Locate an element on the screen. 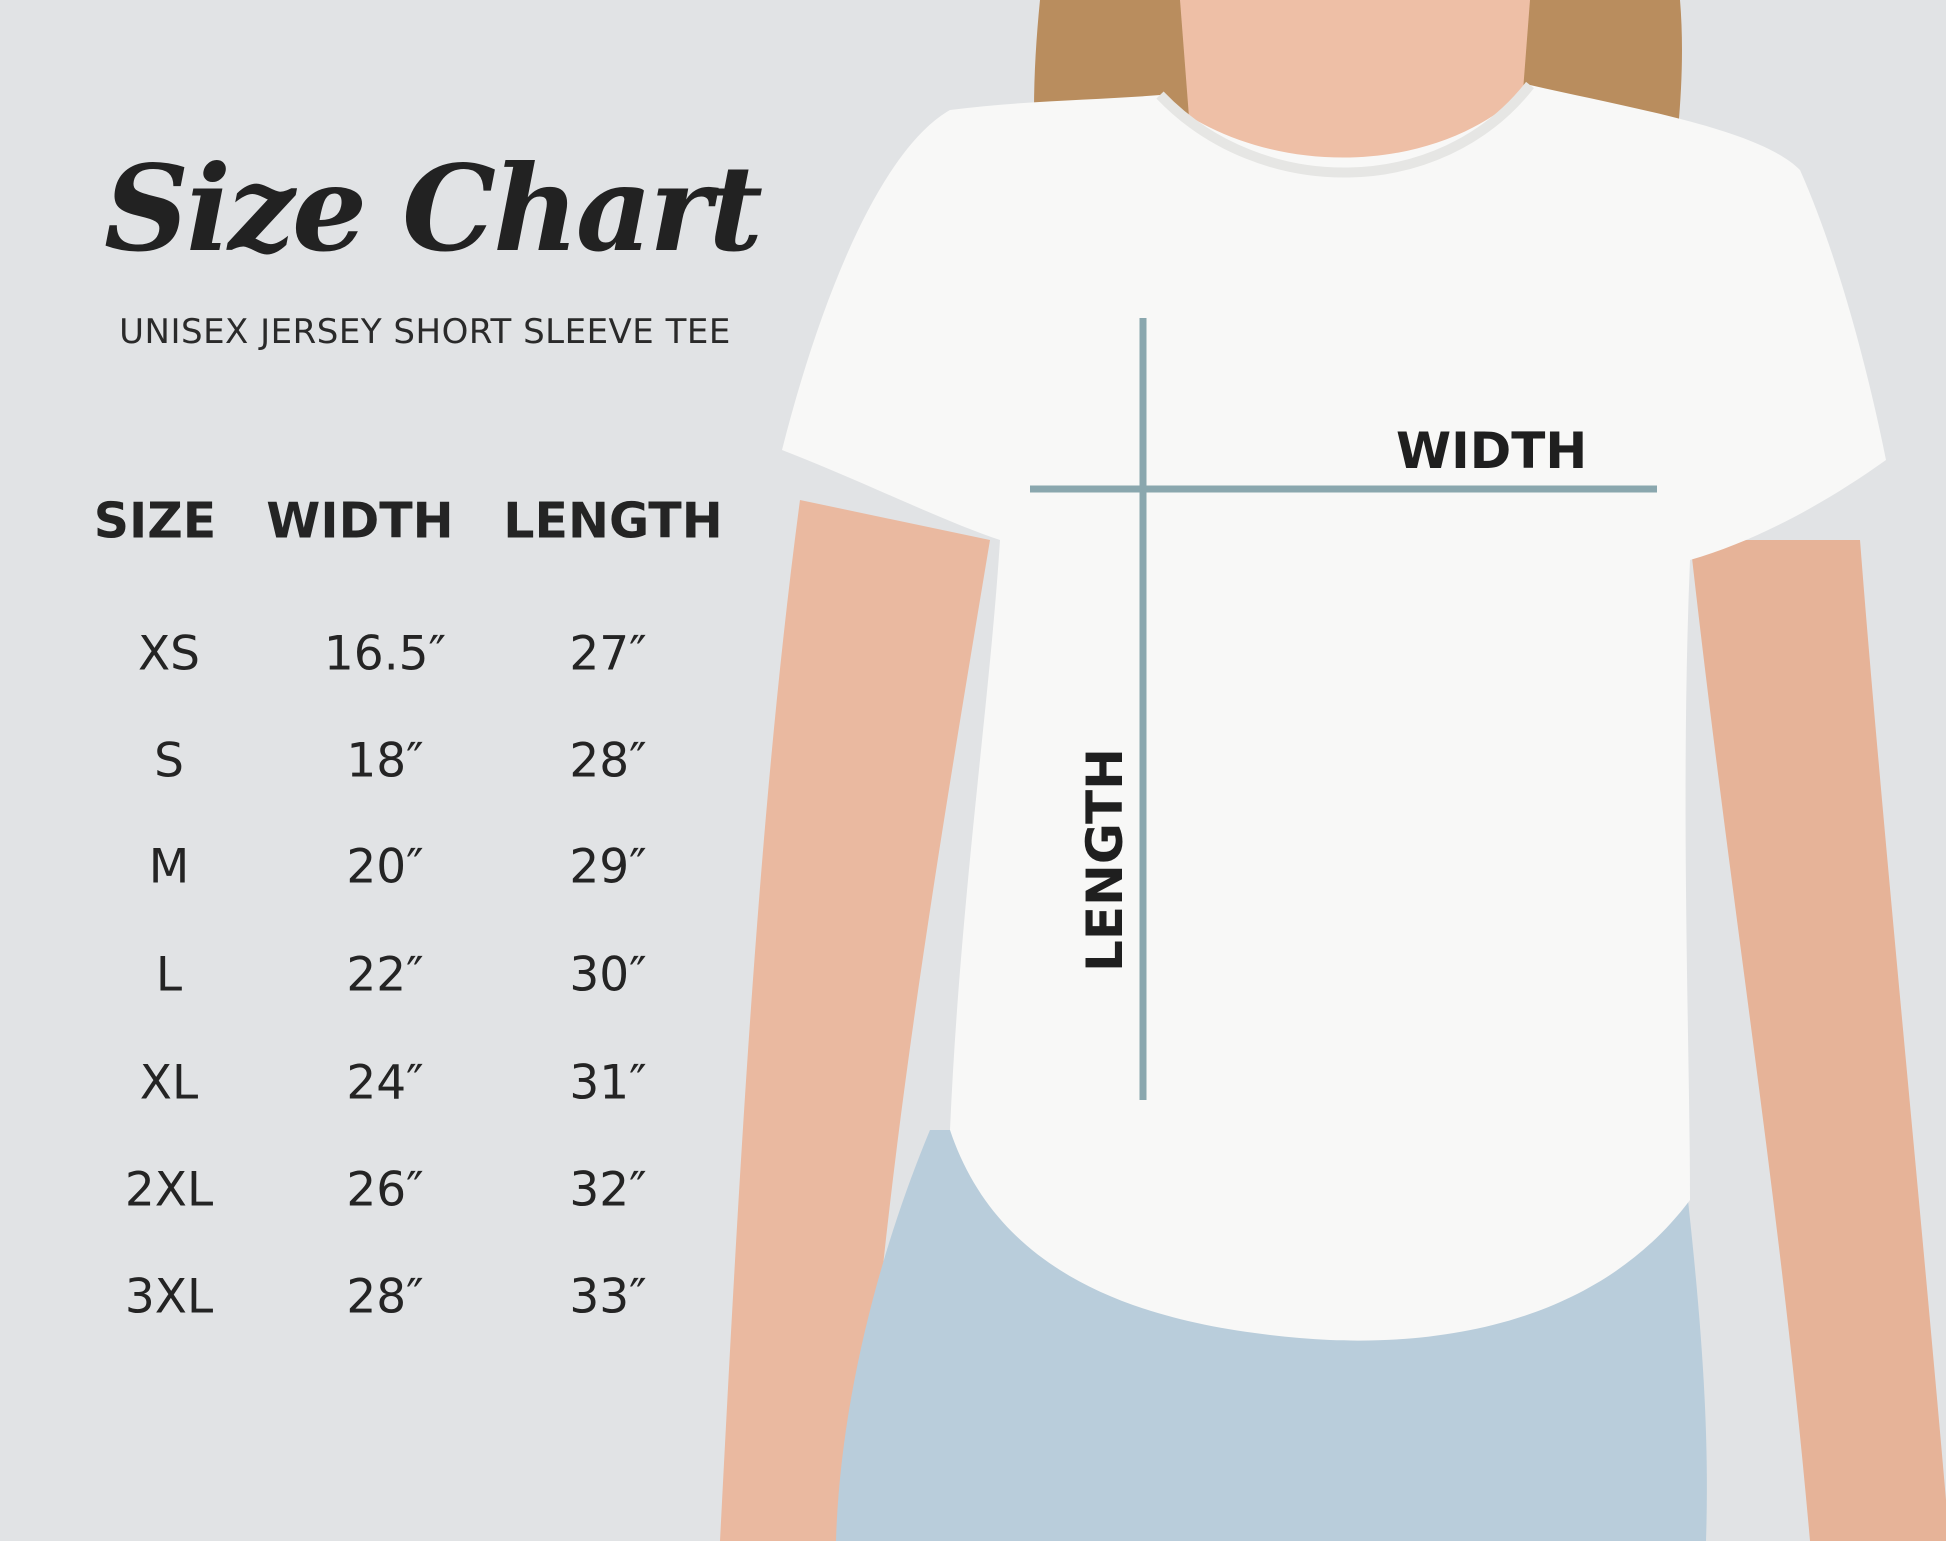 The image size is (1946, 1541). width-label: WIDTH is located at coordinates (1492, 451).